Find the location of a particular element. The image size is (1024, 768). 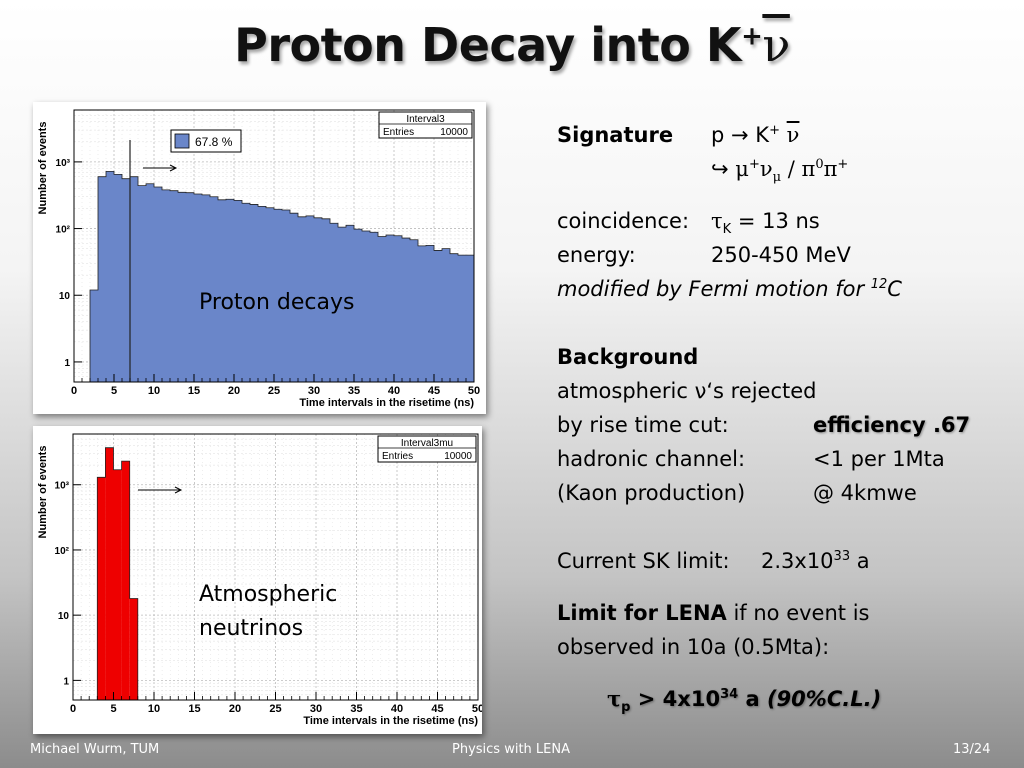

sk-limit-label: Current SK limit: is located at coordinates (643, 561).